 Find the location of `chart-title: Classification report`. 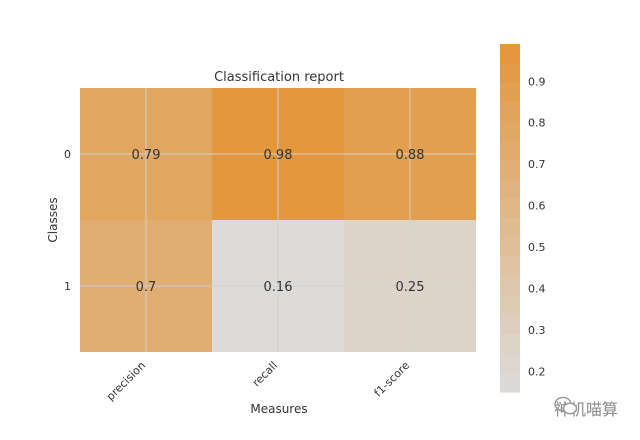

chart-title: Classification report is located at coordinates (279, 77).